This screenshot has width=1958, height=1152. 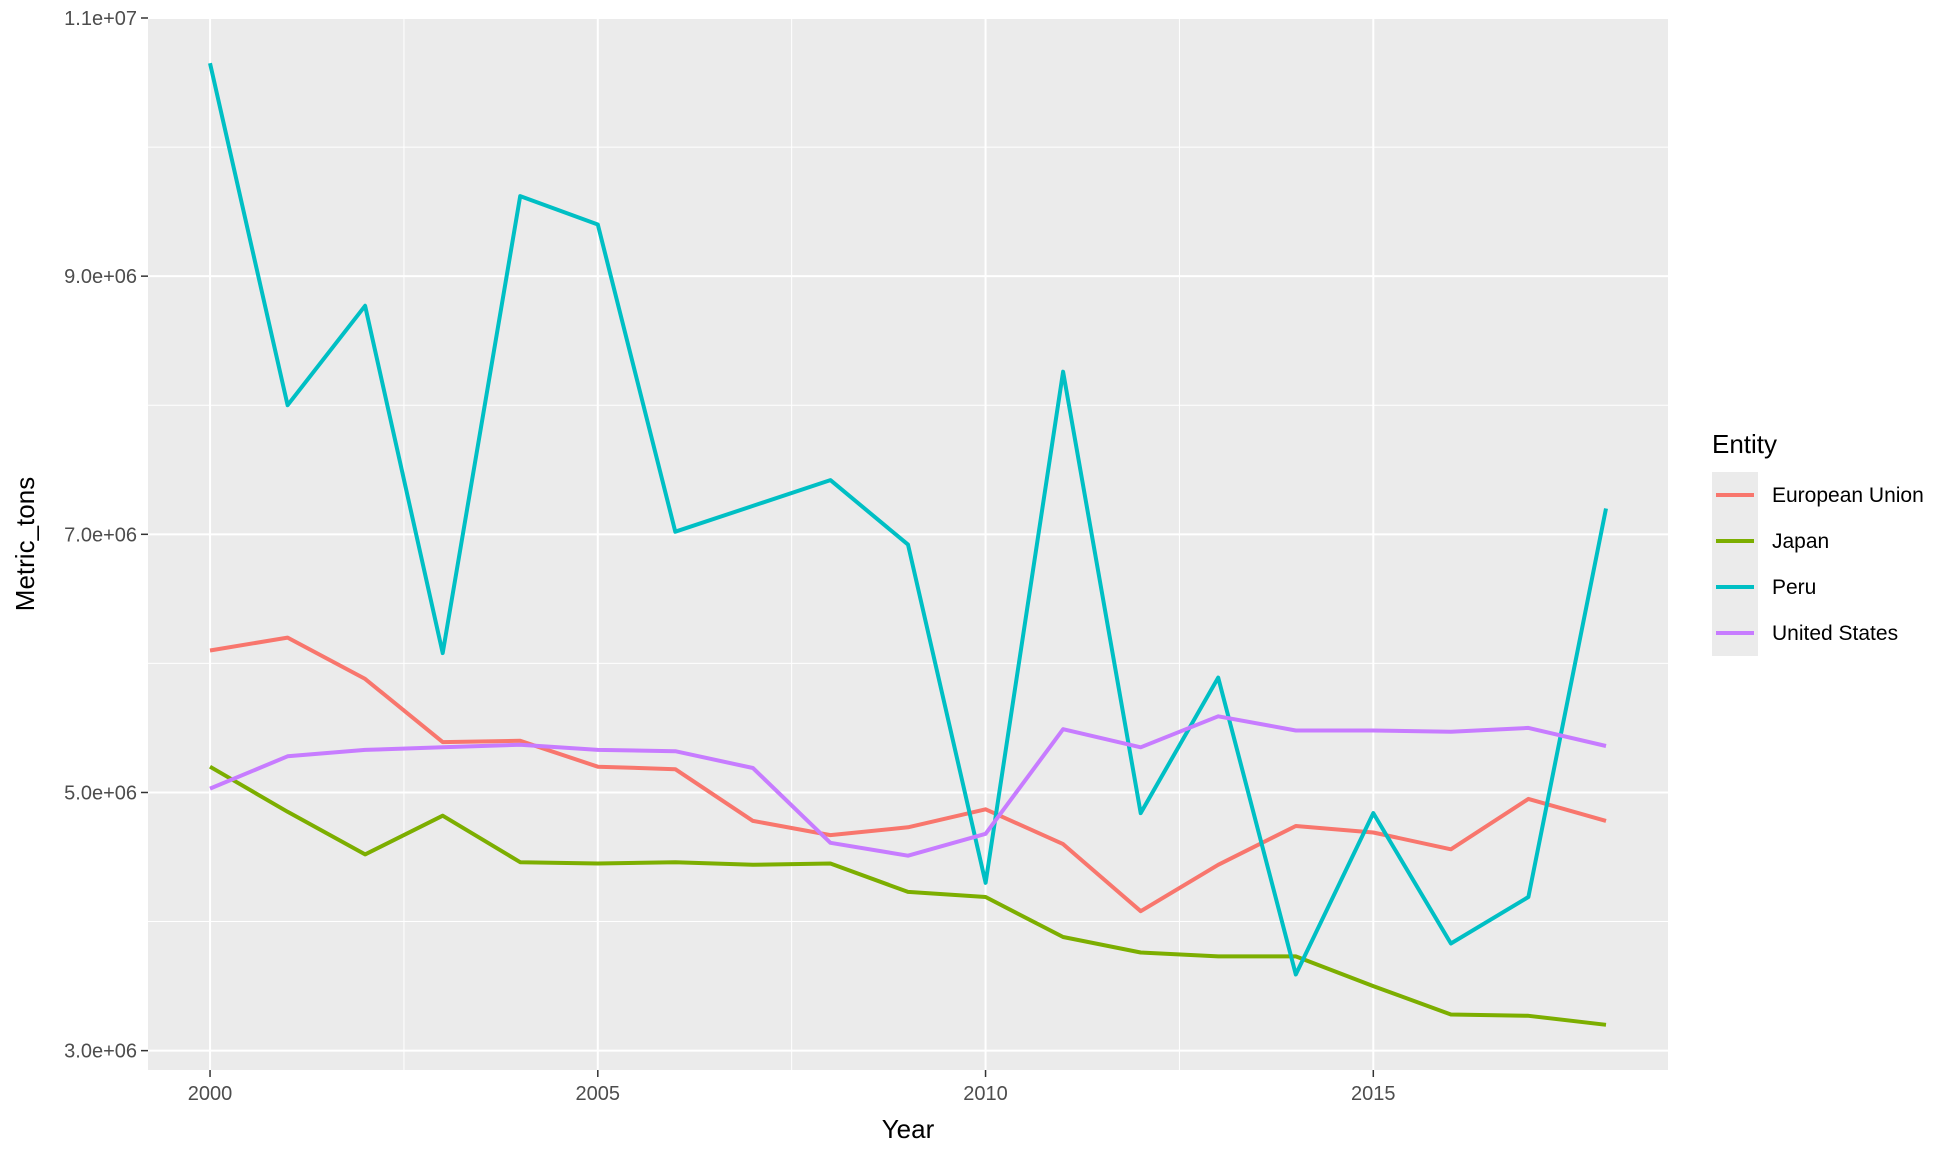 What do you see at coordinates (985, 1094) in the screenshot?
I see `x-tick-label: 2010` at bounding box center [985, 1094].